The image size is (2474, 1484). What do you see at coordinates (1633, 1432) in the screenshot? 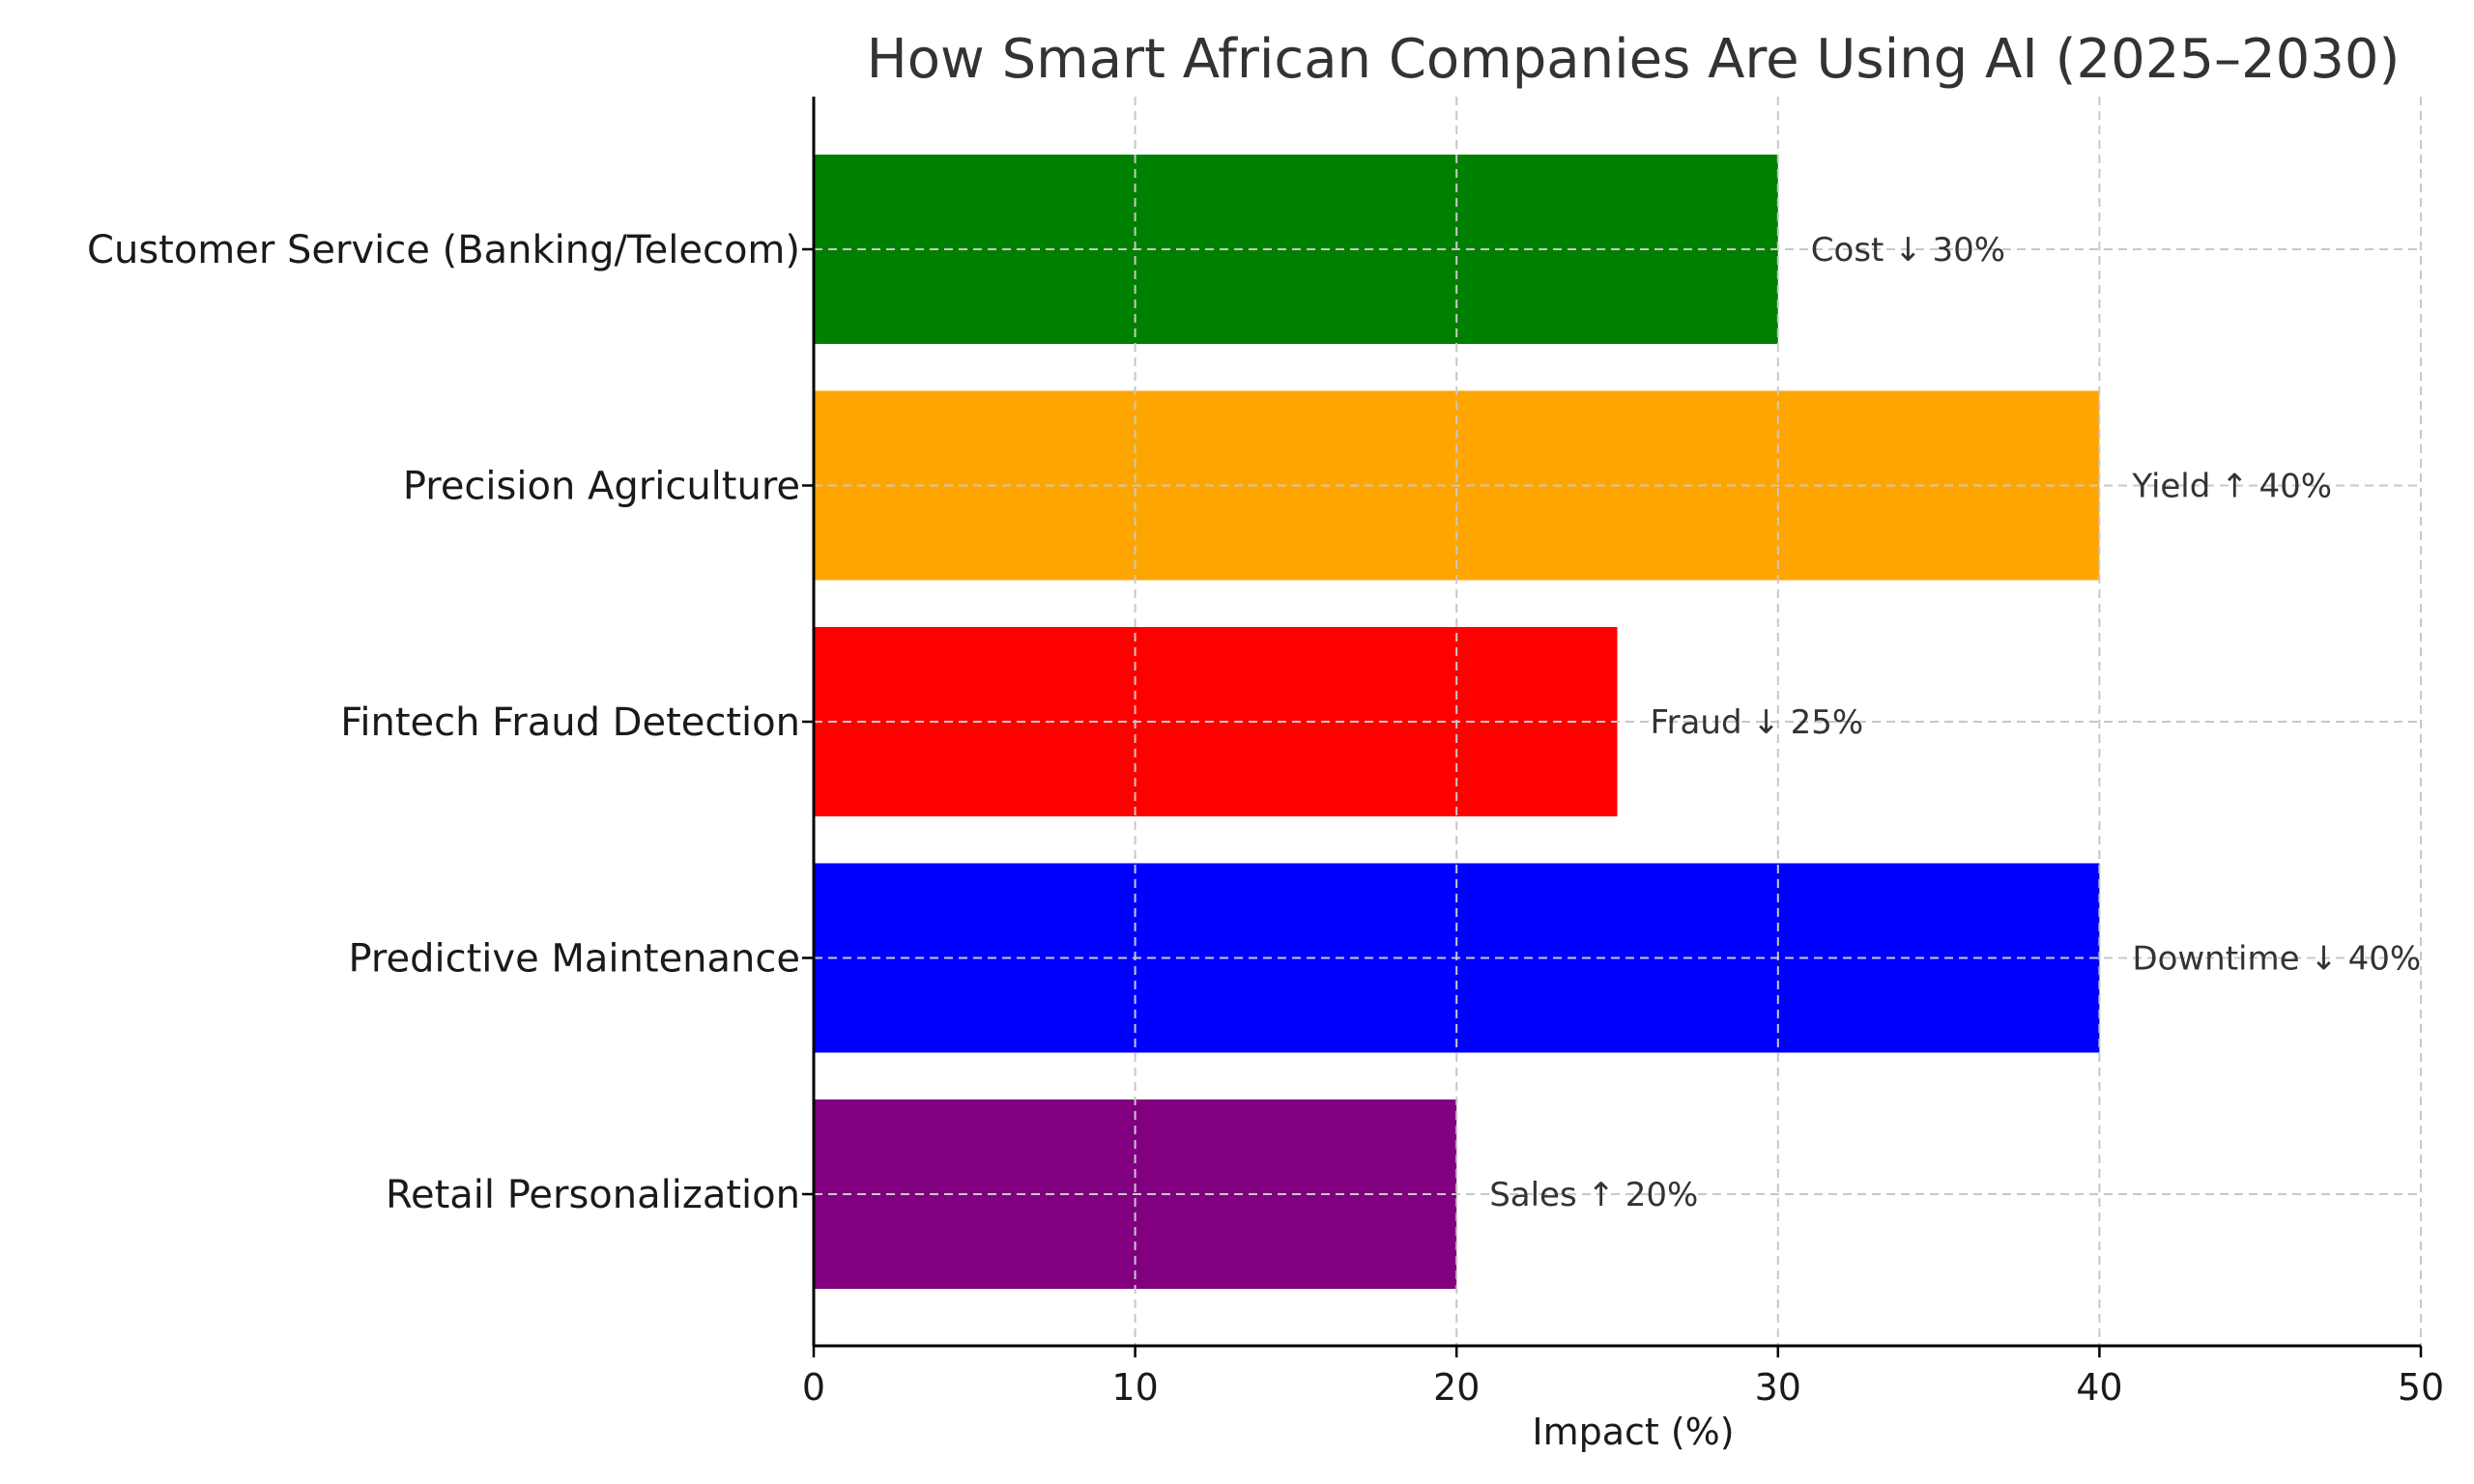
I see `x-axis-label: Impact (%)` at bounding box center [1633, 1432].